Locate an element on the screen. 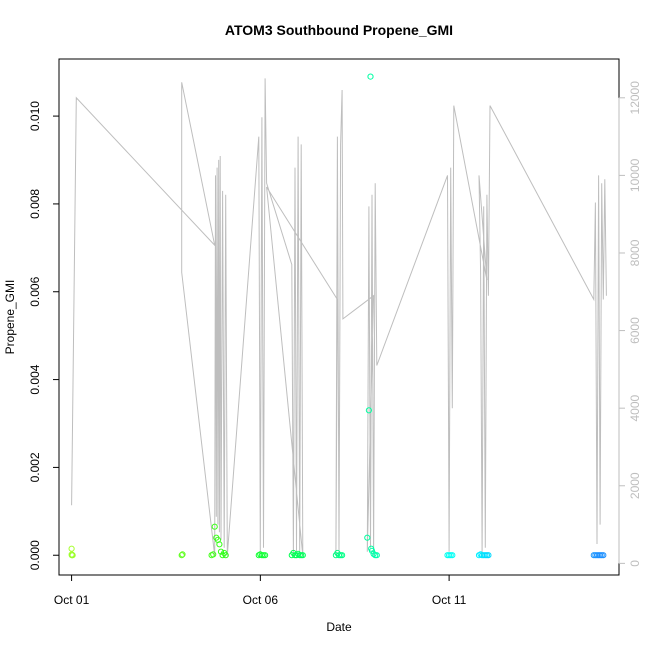  y-tick-label: 0.010 is located at coordinates (35, 116).